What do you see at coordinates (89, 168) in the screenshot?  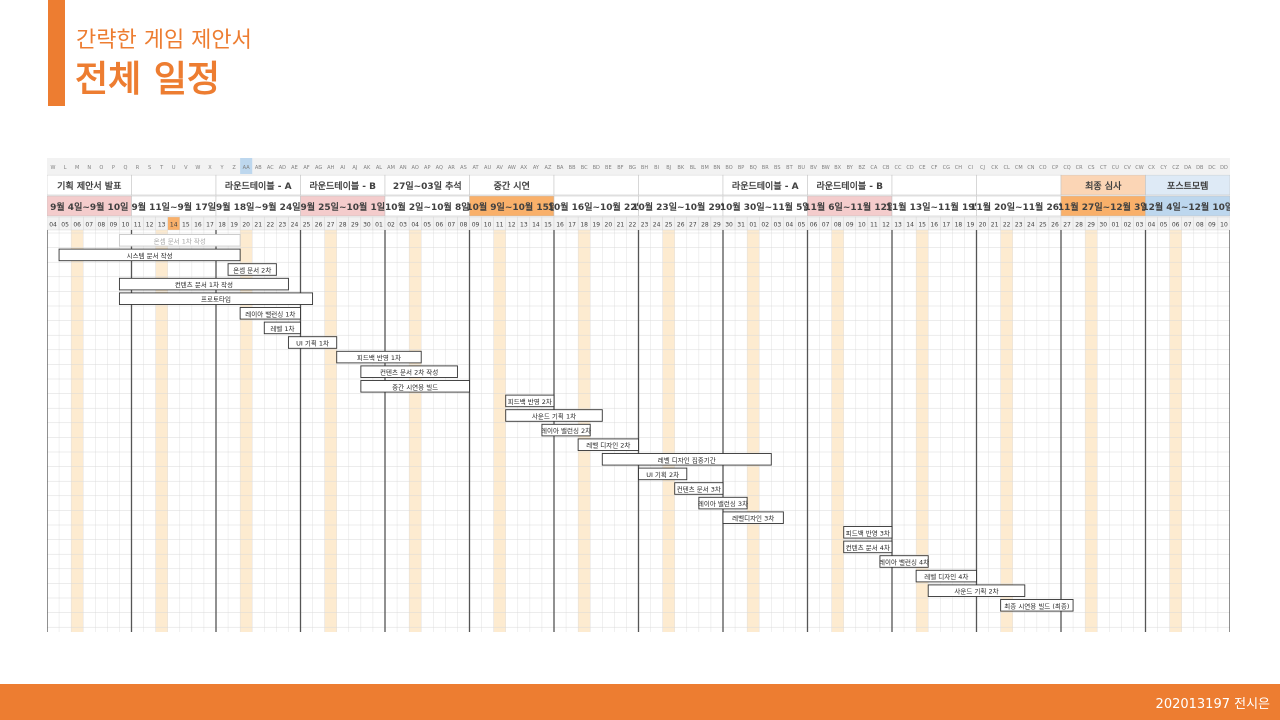 I see `column-letter: N` at bounding box center [89, 168].